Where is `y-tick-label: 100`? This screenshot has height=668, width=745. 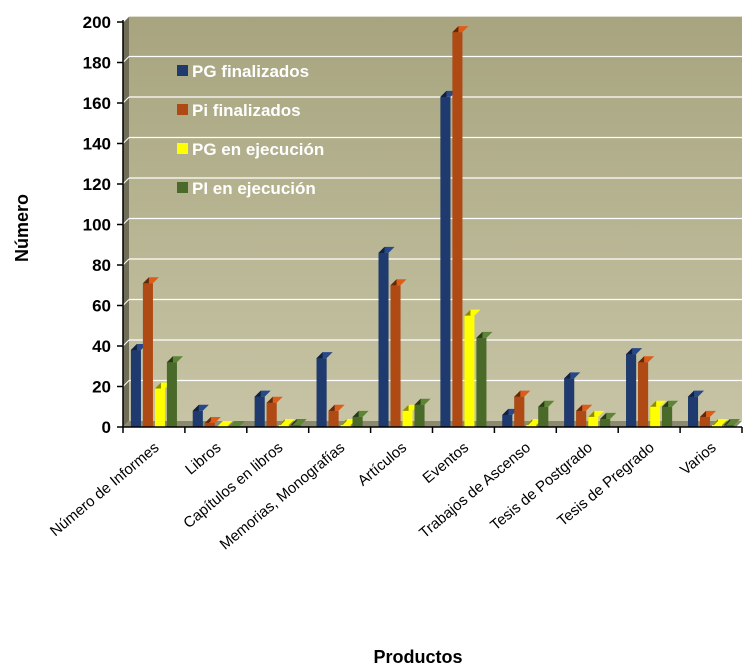
y-tick-label: 100 is located at coordinates (97, 225).